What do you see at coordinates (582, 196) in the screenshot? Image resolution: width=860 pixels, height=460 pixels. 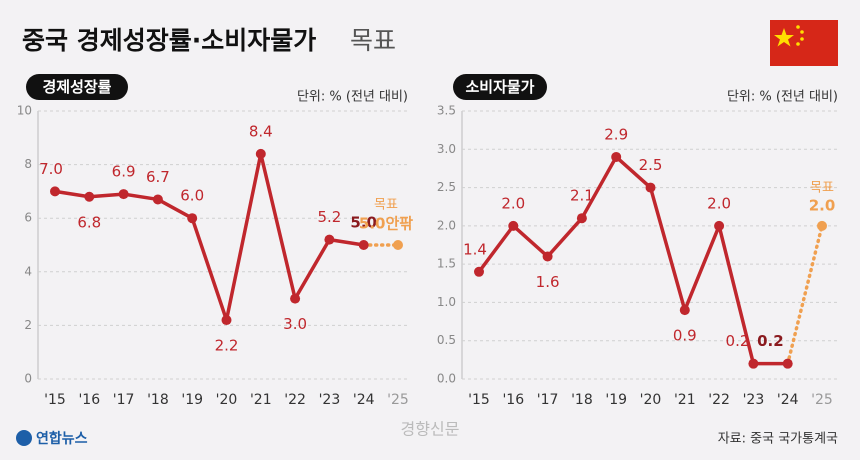 I see `value-label: 2.1` at bounding box center [582, 196].